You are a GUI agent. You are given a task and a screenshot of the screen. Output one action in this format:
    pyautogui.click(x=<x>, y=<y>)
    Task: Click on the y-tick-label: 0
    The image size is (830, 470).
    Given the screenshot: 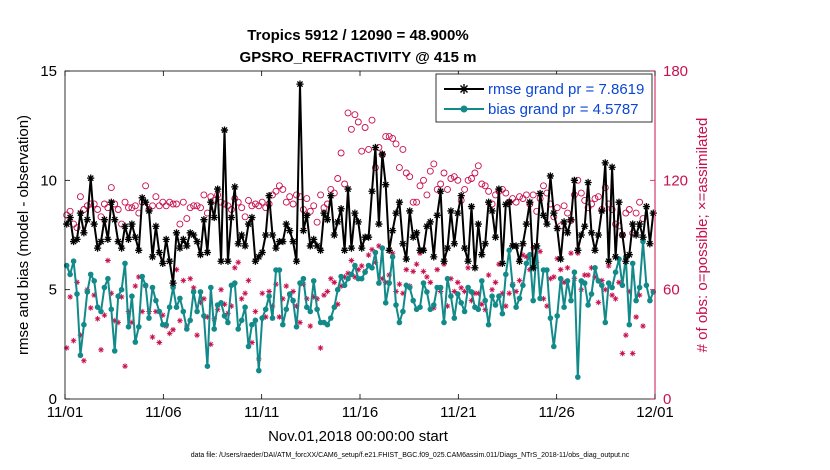 What is the action you would take?
    pyautogui.click(x=53, y=399)
    